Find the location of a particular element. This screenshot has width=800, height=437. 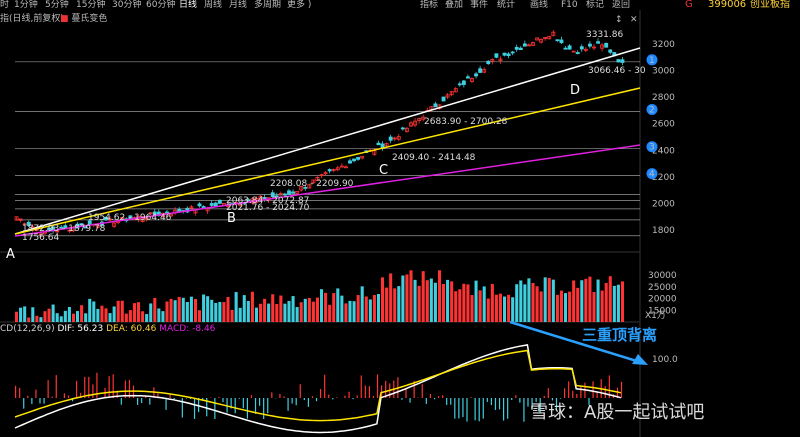

volume-tick: 20000 is located at coordinates (662, 300).